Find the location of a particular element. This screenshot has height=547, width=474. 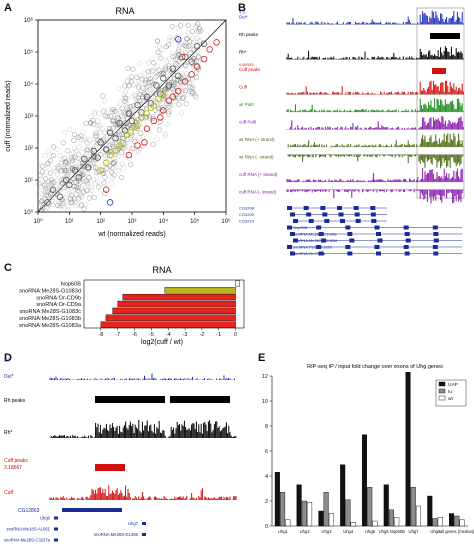

panel-d-track-label: Cuff peaks is located at coordinates (16, 461).